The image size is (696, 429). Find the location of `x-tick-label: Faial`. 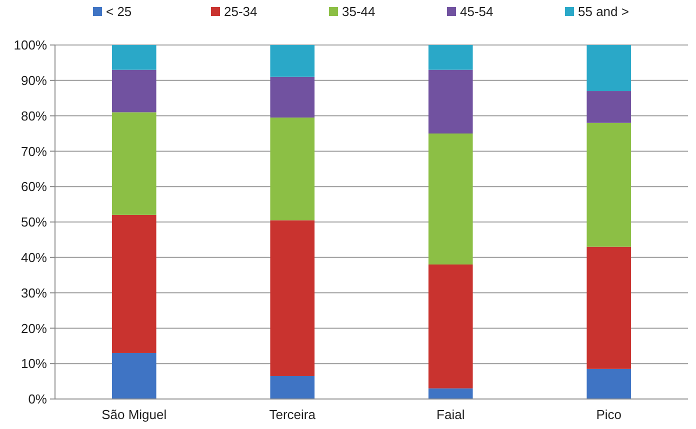

x-tick-label: Faial is located at coordinates (450, 414).